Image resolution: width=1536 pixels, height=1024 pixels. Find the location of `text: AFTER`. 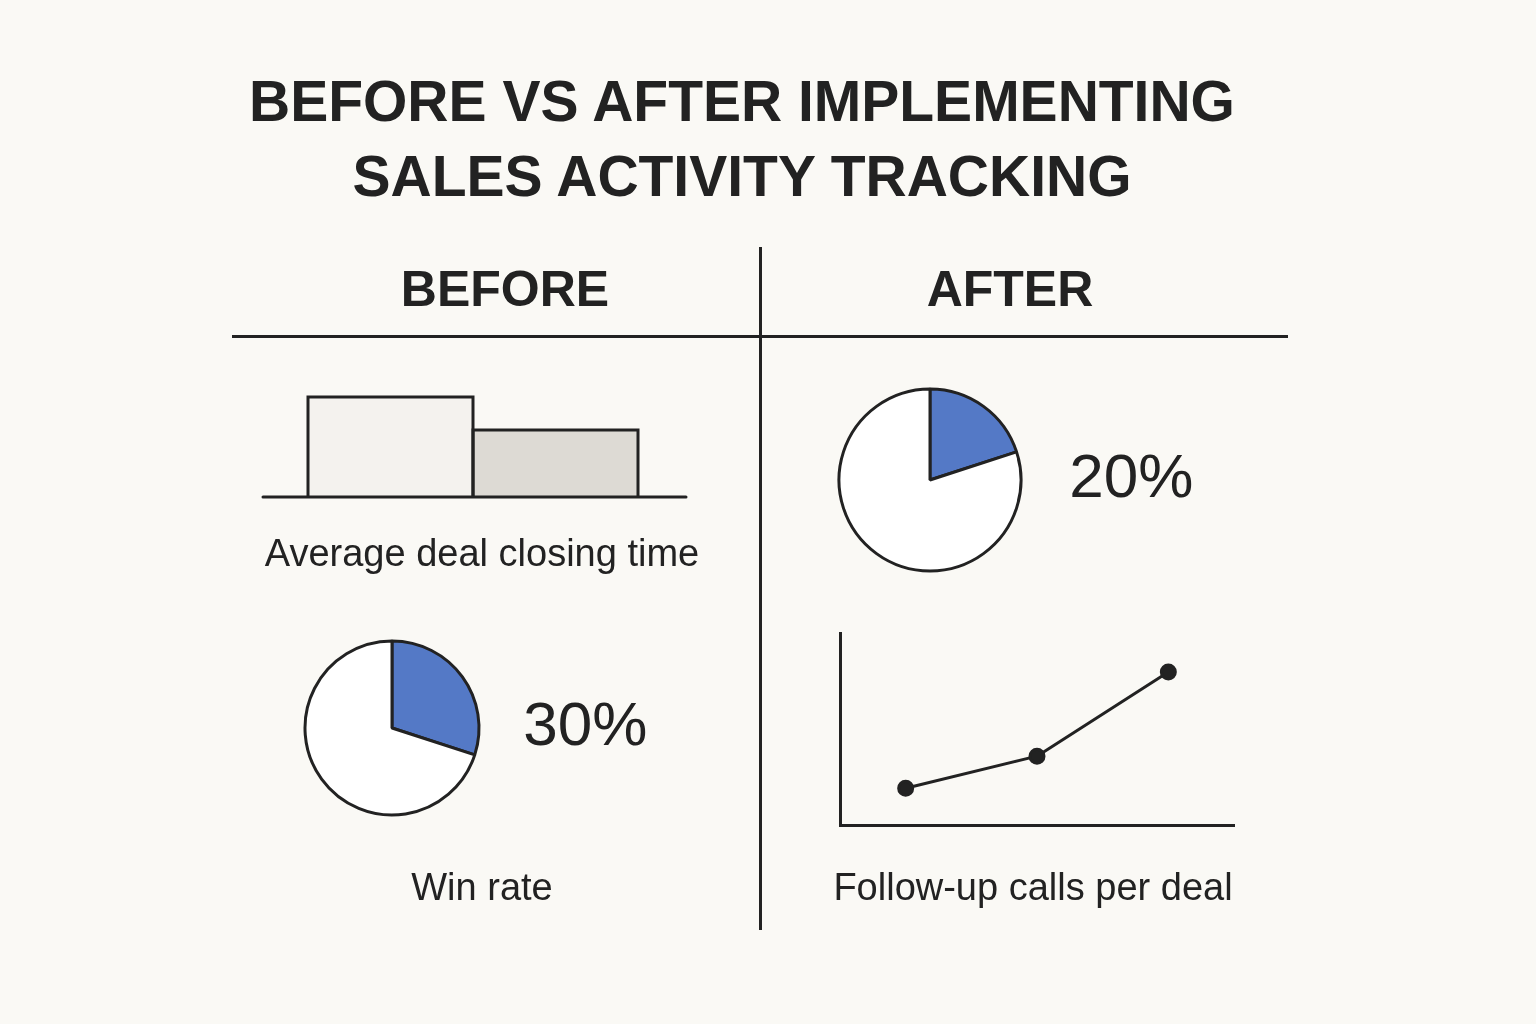

text: AFTER is located at coordinates (1010, 289).